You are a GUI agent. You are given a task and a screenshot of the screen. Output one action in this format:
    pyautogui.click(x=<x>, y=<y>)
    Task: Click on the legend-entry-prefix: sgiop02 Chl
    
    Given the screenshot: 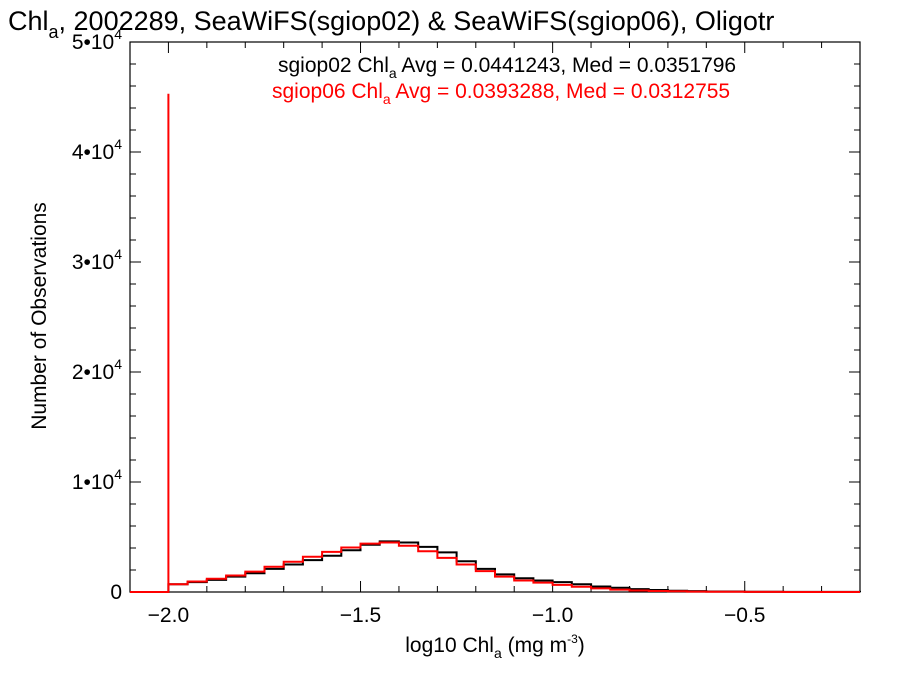 What is the action you would take?
    pyautogui.click(x=333, y=65)
    